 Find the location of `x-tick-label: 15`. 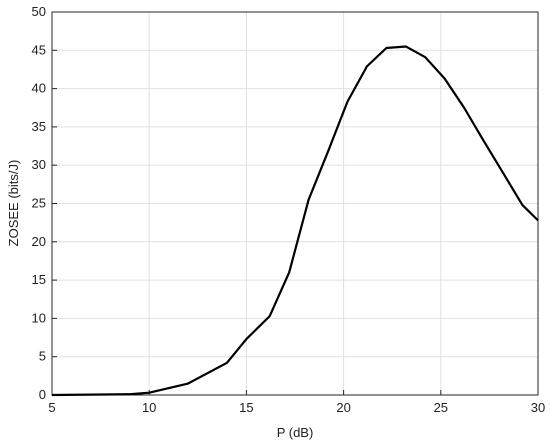

x-tick-label: 15 is located at coordinates (246, 407).